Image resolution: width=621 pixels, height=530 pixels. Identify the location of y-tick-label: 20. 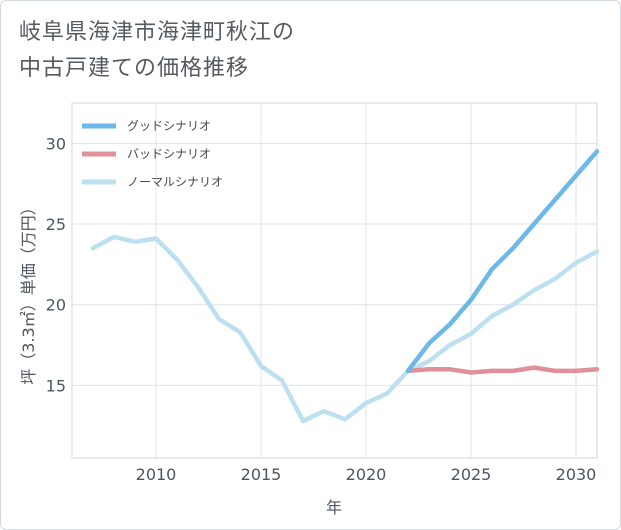
(56, 305).